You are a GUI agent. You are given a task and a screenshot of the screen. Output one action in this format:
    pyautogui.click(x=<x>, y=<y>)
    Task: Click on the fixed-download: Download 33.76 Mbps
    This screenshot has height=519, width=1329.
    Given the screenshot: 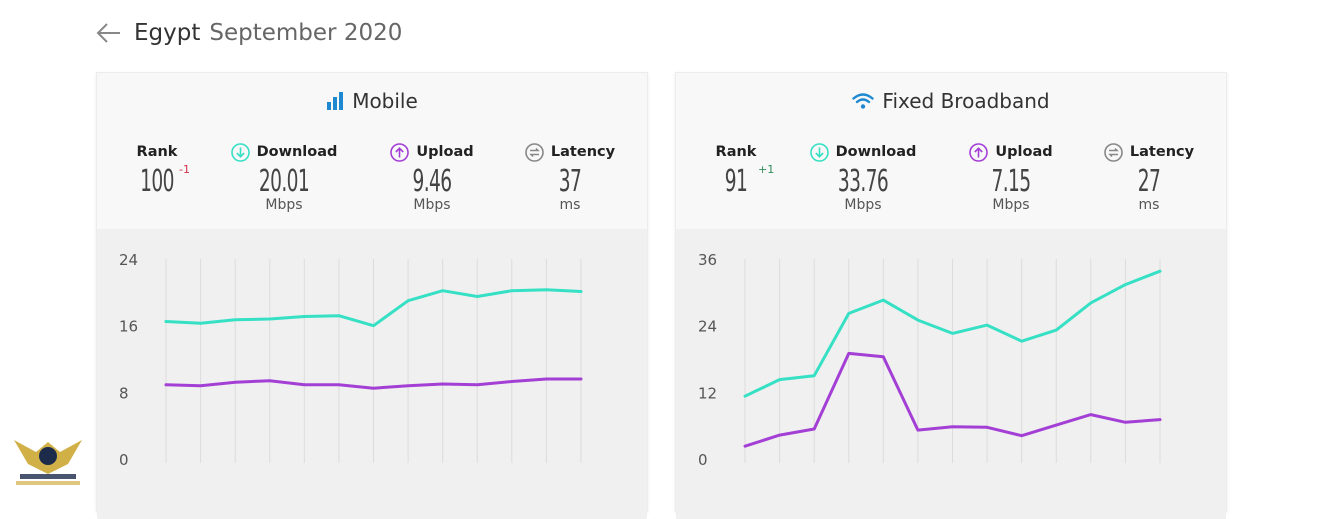 What is the action you would take?
    pyautogui.click(x=863, y=177)
    